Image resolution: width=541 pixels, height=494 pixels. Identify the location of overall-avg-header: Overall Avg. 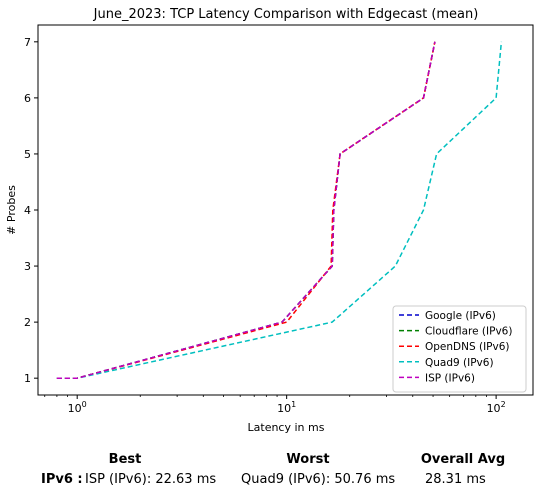
(463, 459).